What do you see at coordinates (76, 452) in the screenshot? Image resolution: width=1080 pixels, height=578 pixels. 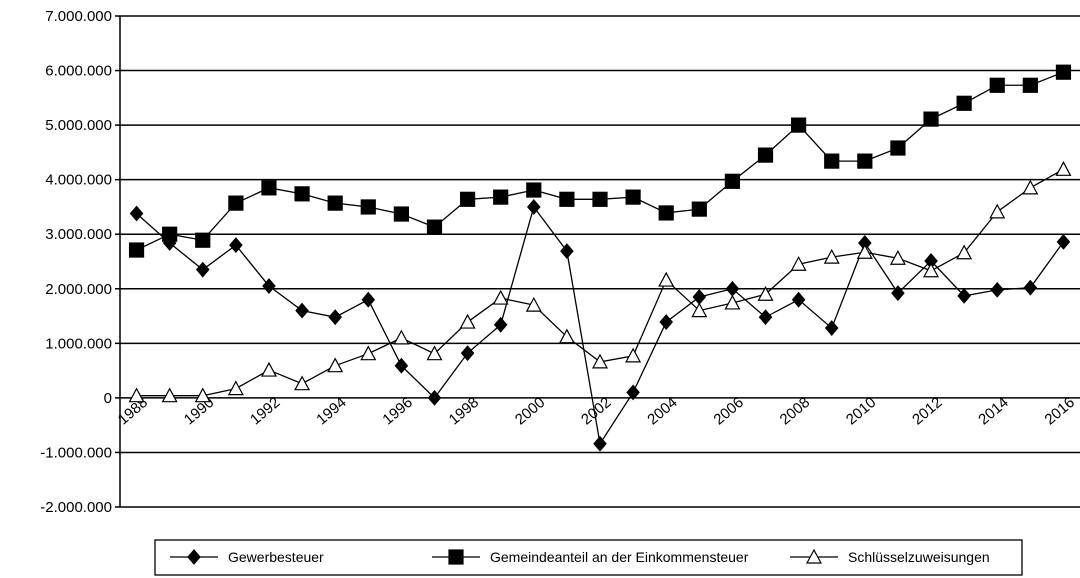 I see `y-tick-label: -1.000.000` at bounding box center [76, 452].